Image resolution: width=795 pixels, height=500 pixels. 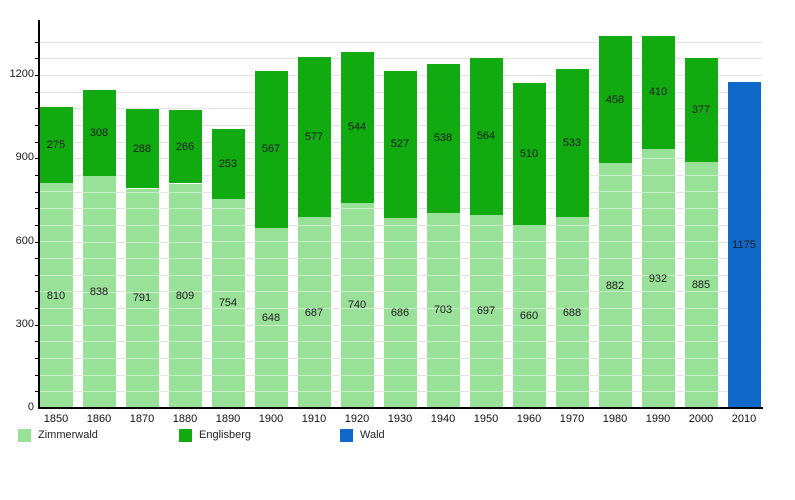 I want to click on x-axis-label-1860: 1860, so click(x=99, y=419).